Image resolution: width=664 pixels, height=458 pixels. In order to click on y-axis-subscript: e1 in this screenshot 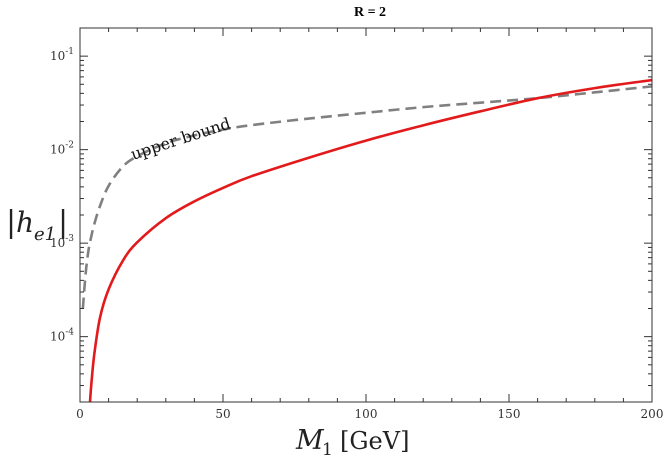, I will do `click(45, 234)`.